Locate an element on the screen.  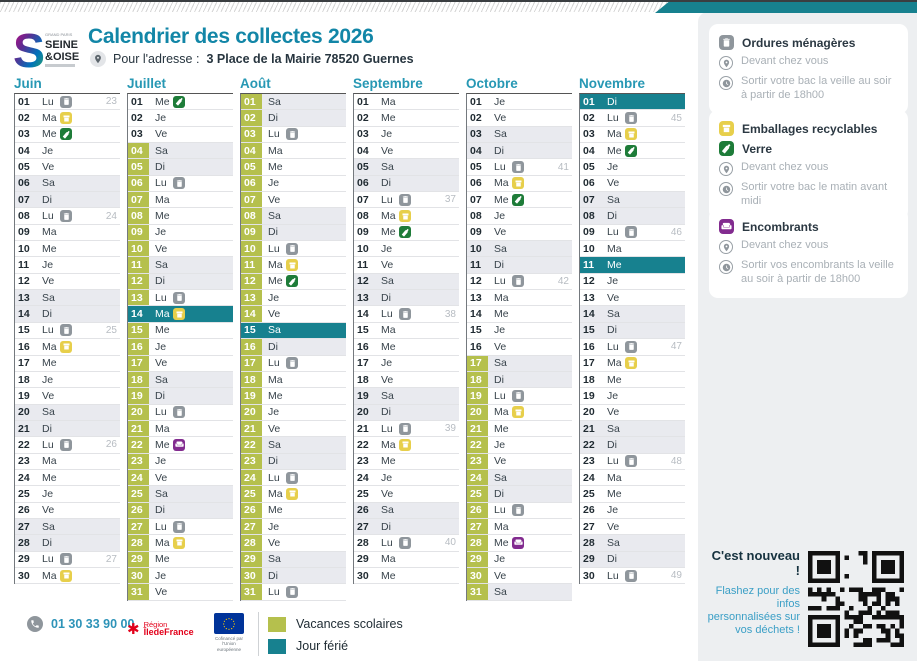
calendar-day-row: 12 Ve is located at coordinates (67, 282).